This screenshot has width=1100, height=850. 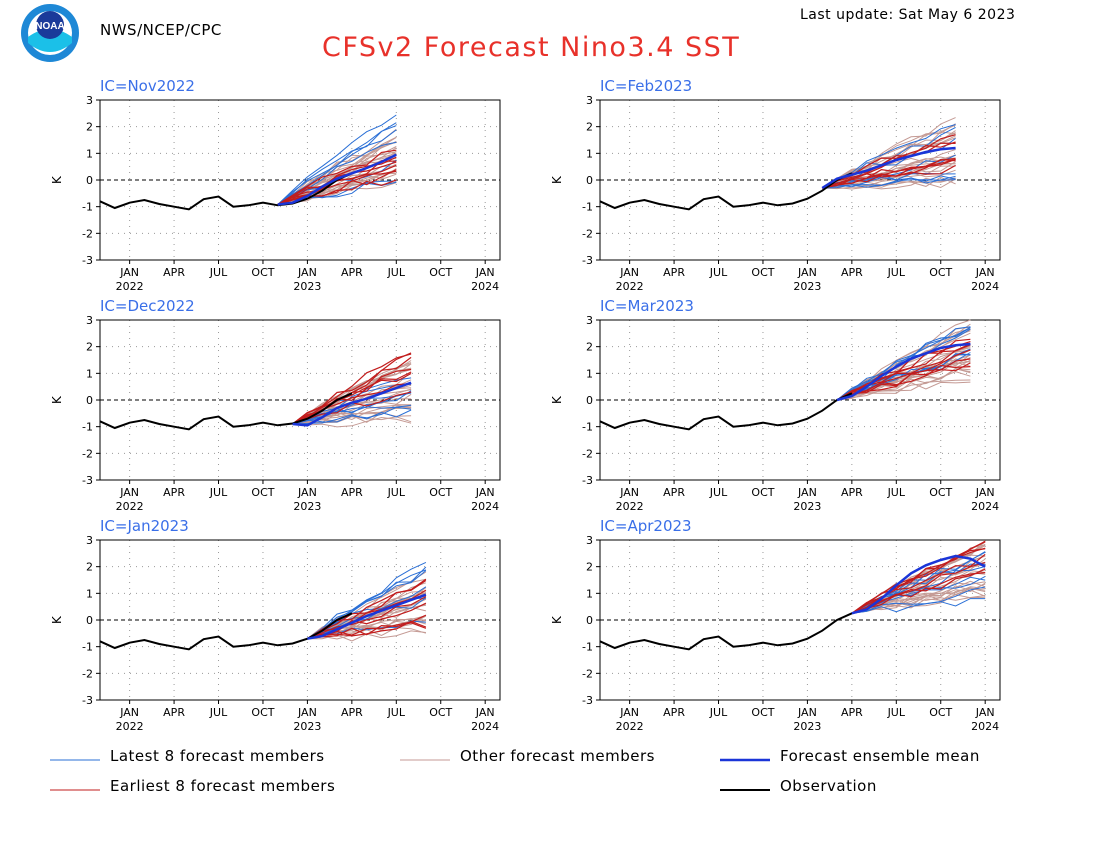 What do you see at coordinates (557, 756) in the screenshot?
I see `legend-label-other: Other forecast members` at bounding box center [557, 756].